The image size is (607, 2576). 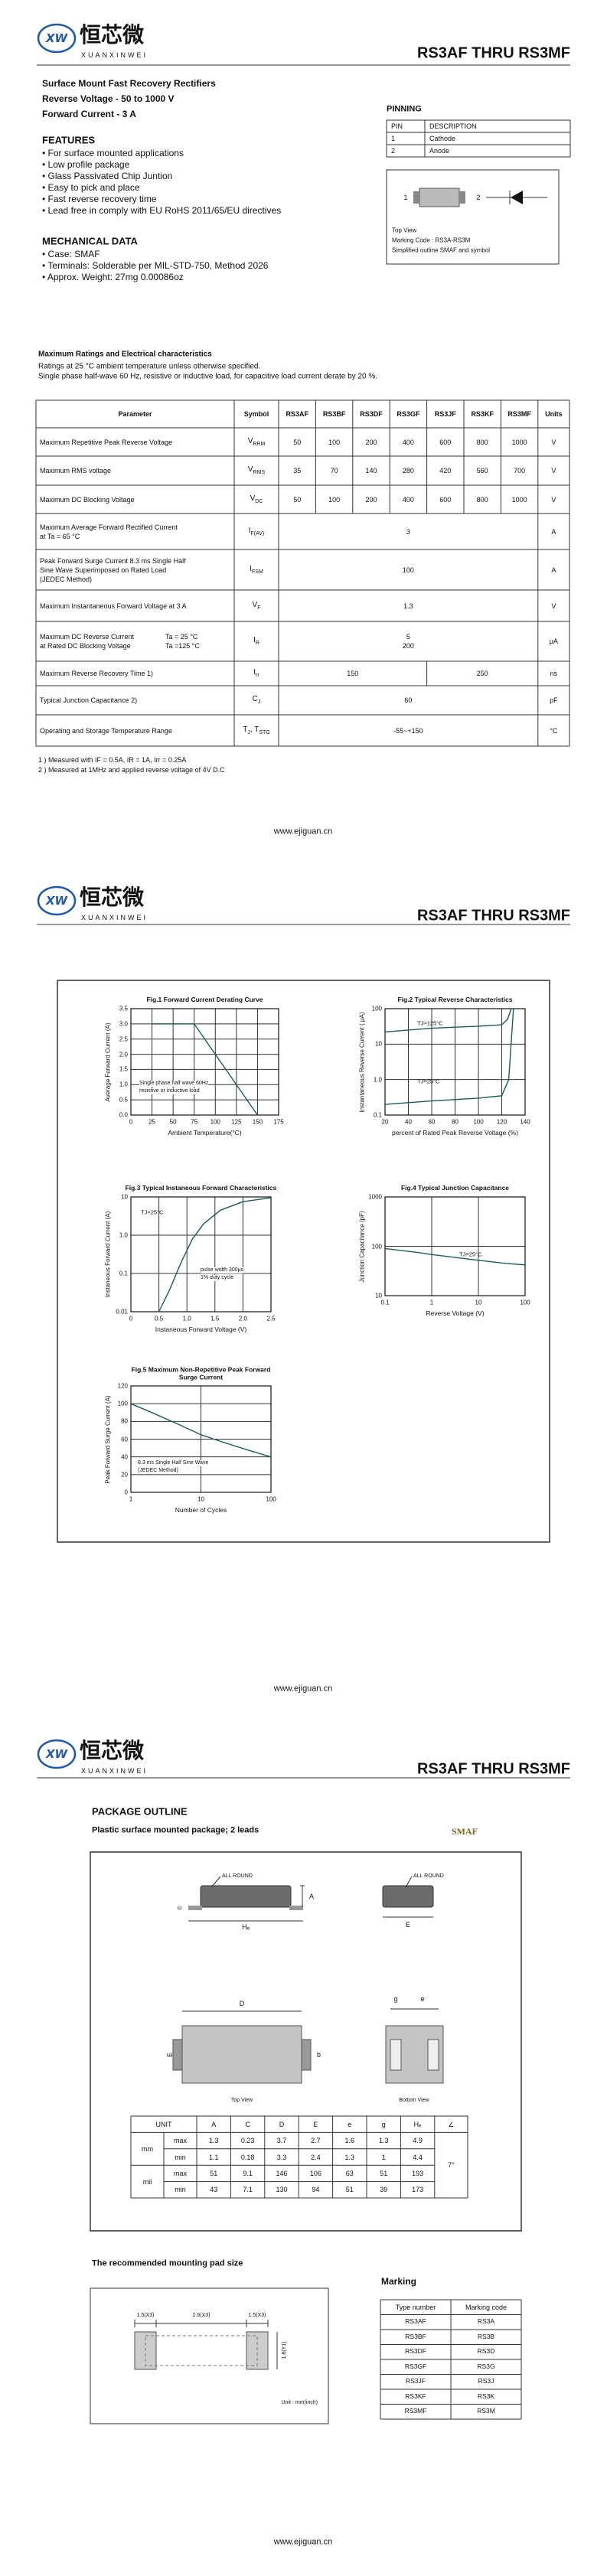 I want to click on x-tick-label: 125, so click(x=237, y=1122).